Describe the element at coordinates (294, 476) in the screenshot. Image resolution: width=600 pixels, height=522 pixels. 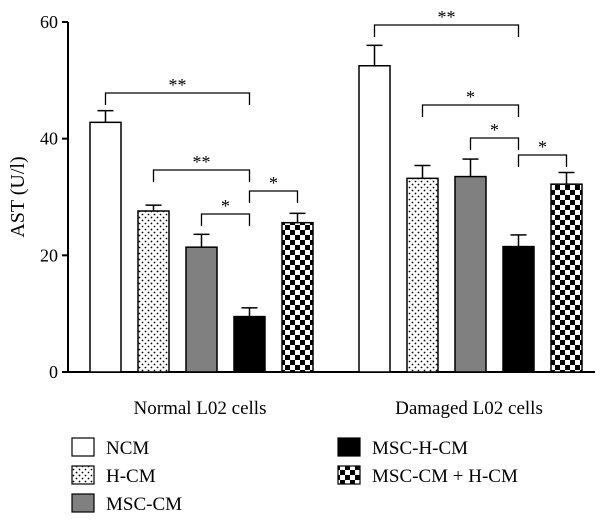
I see `legend: NCM H-CM MSC-CM MSC-H-CM MSC-CM + H-CM` at that location.